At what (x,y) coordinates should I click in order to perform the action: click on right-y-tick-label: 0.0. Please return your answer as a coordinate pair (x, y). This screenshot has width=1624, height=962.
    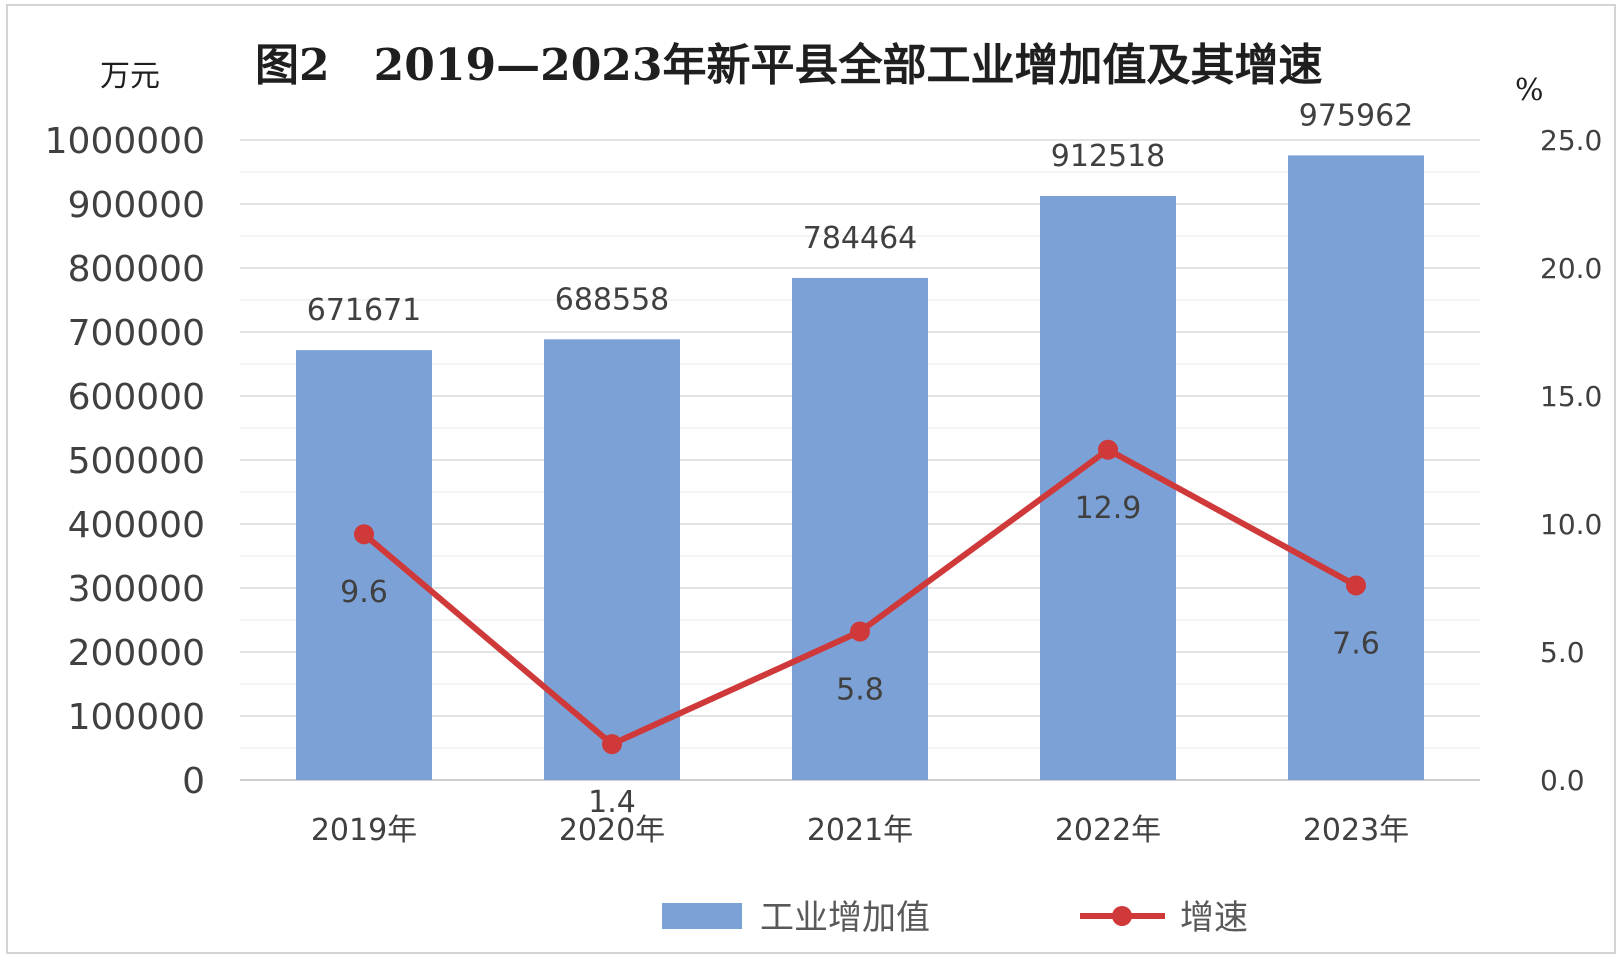
    Looking at the image, I should click on (1562, 780).